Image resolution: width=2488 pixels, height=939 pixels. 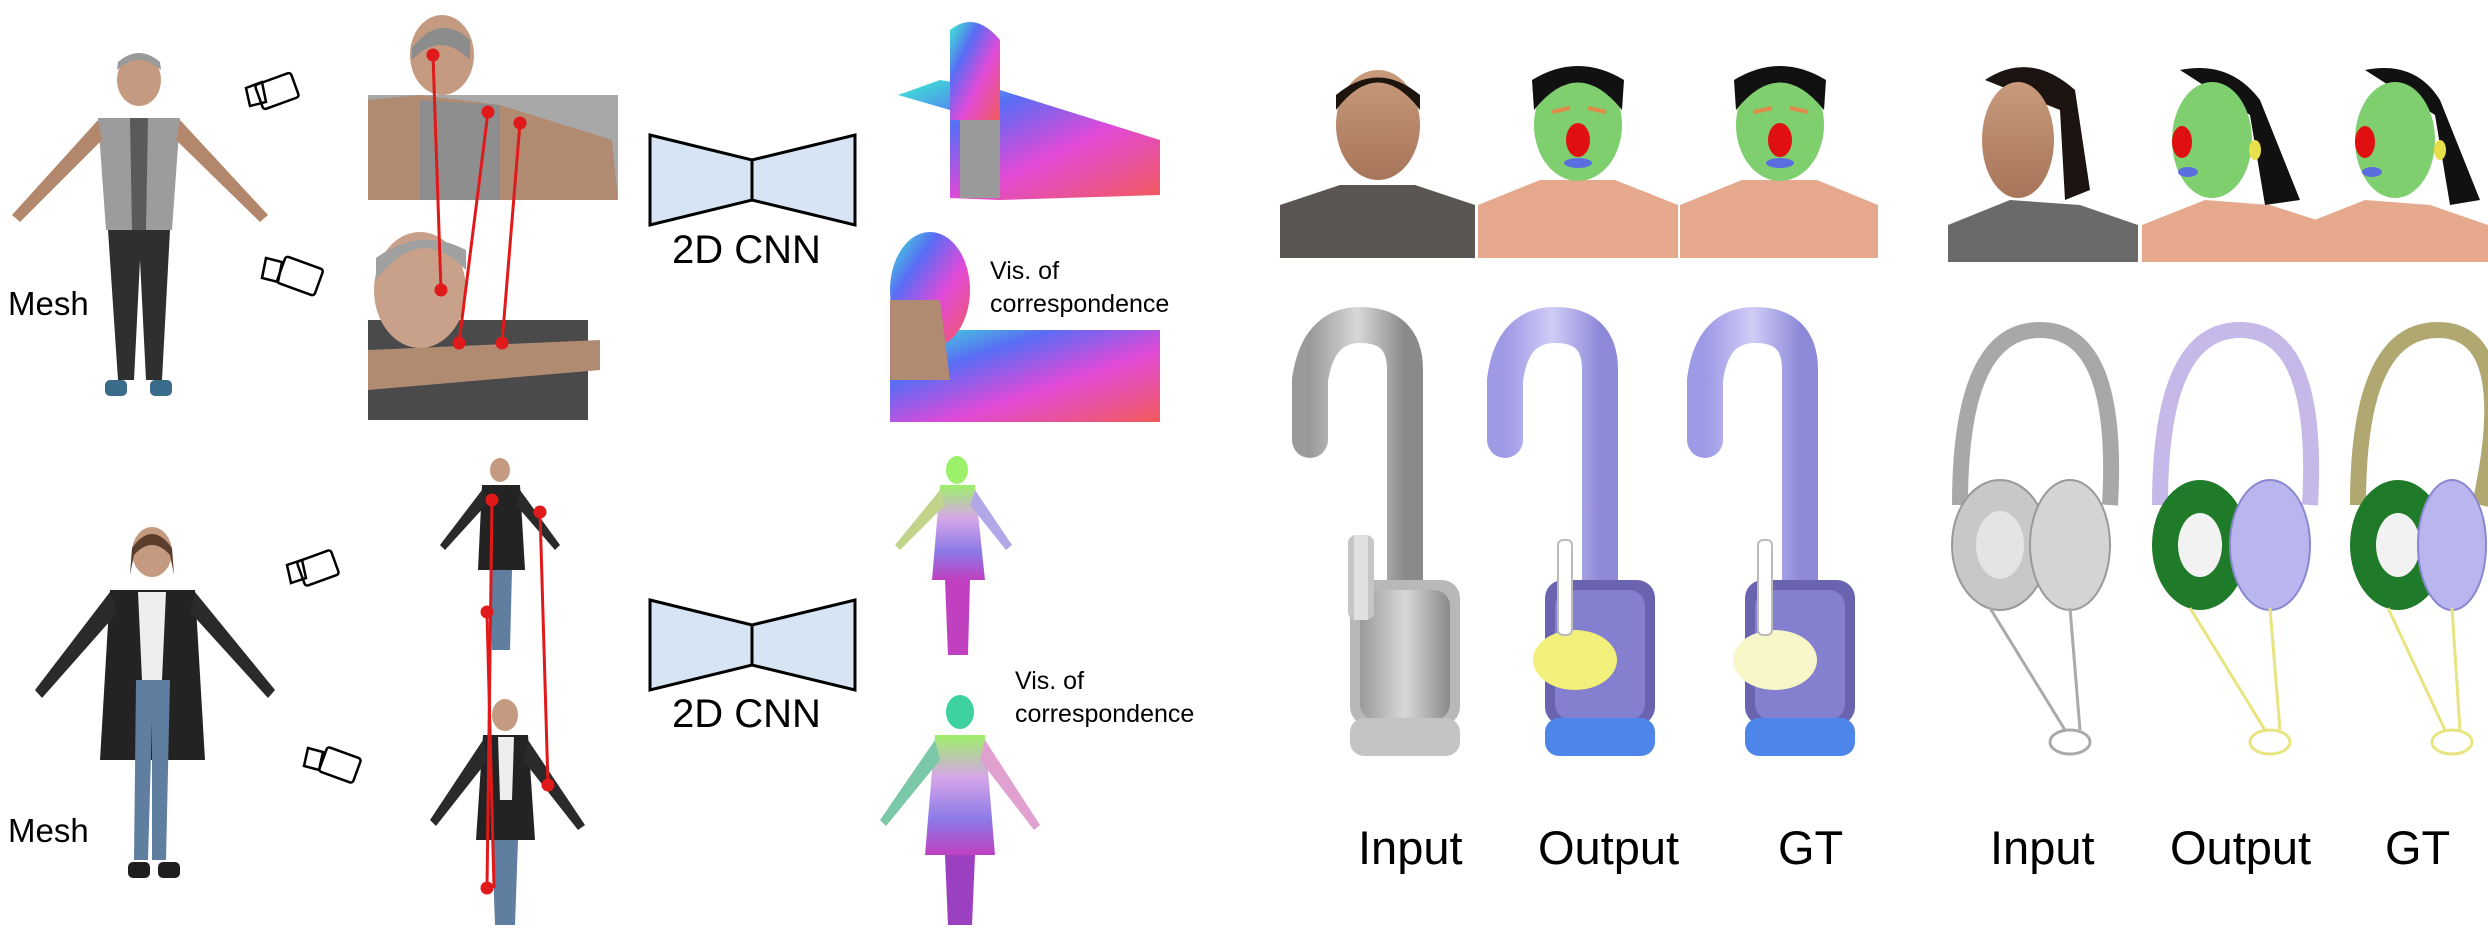 I want to click on rendered-view-top, so click(x=493, y=107).